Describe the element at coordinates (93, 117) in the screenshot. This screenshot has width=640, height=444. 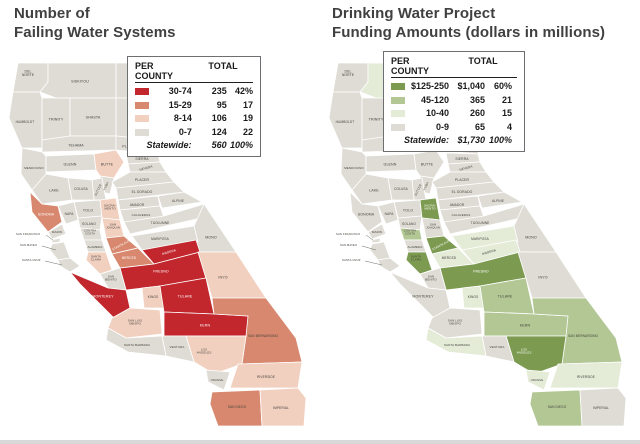
I see `county-label-shasta: SHASTA` at that location.